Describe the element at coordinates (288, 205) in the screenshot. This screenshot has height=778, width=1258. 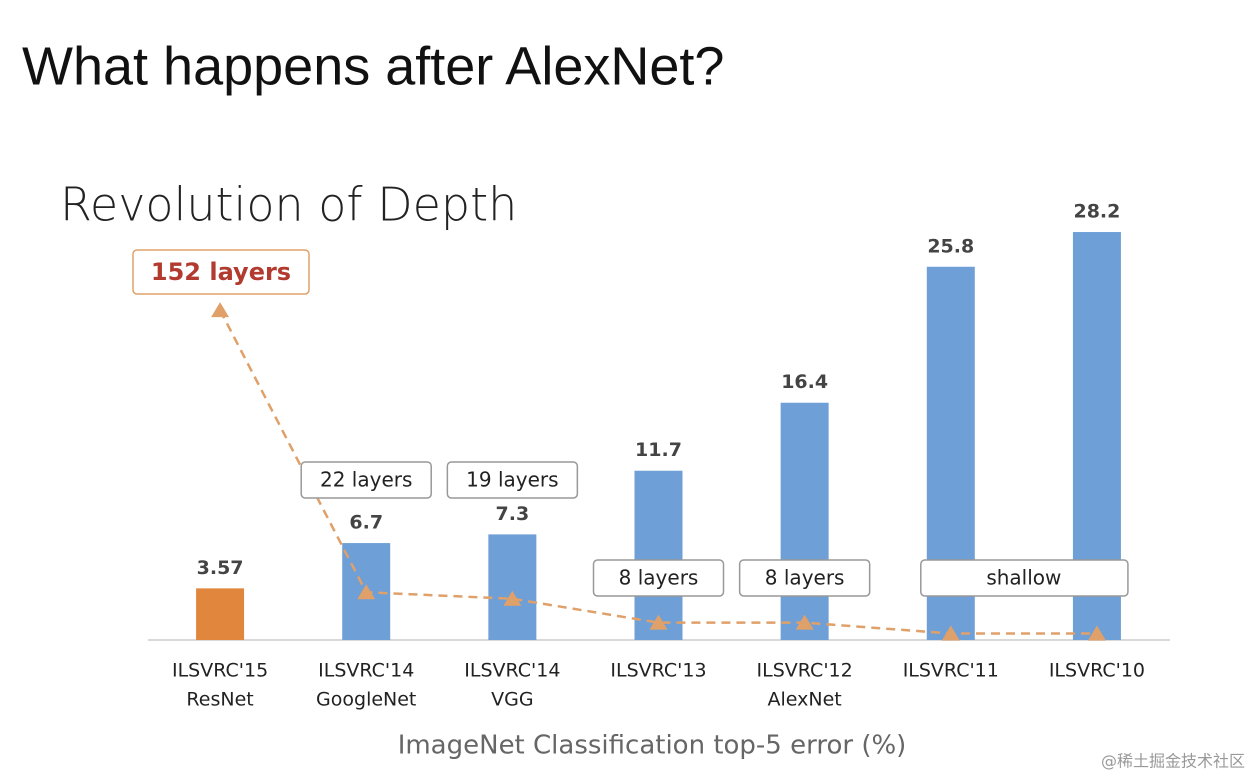
I see `chart-title: Revolution of Depth` at that location.